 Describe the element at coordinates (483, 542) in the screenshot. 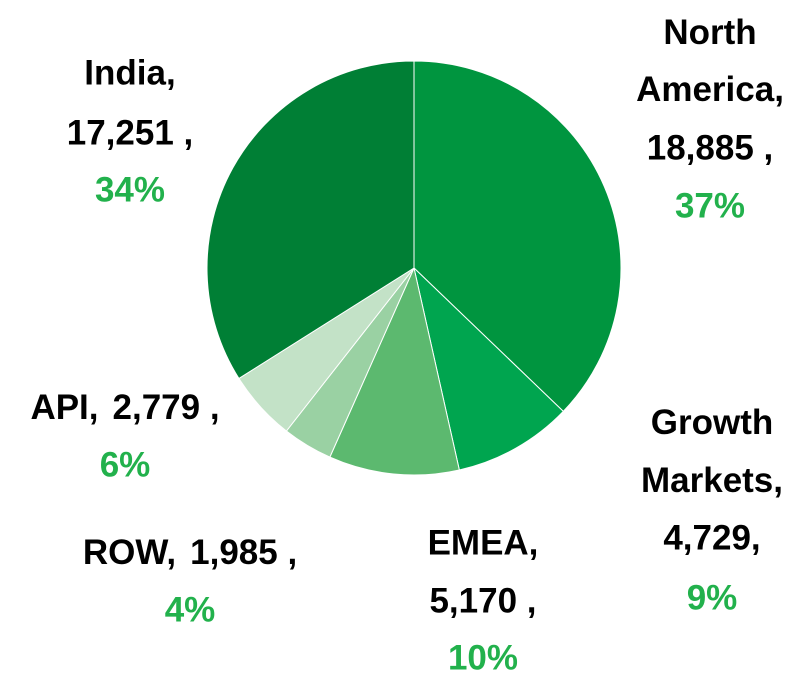

I see `category-label: EMEA,` at that location.